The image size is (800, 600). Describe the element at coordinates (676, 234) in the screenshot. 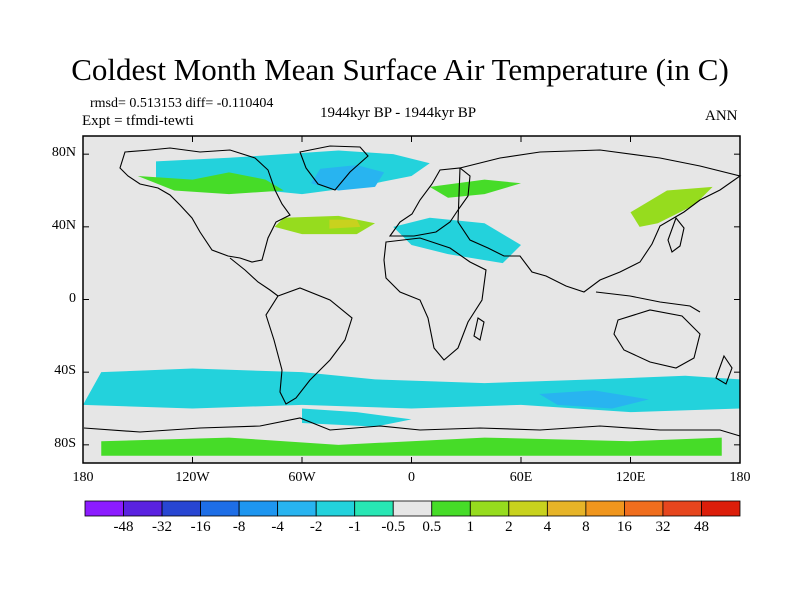

I see `coastline-japan` at that location.